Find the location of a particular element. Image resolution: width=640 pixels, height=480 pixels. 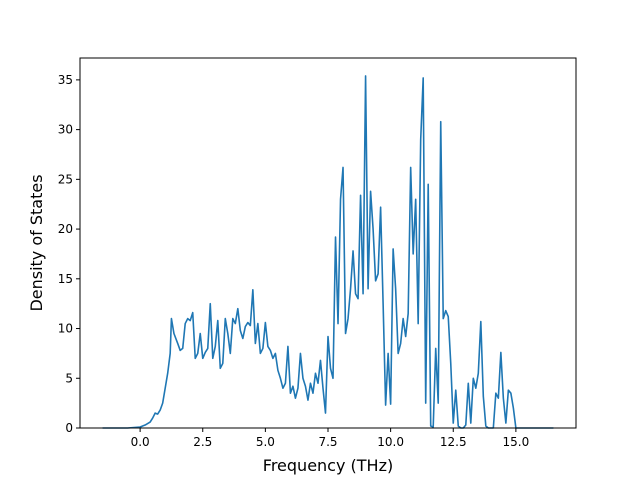

y-tick-label: 0 is located at coordinates (69, 428).